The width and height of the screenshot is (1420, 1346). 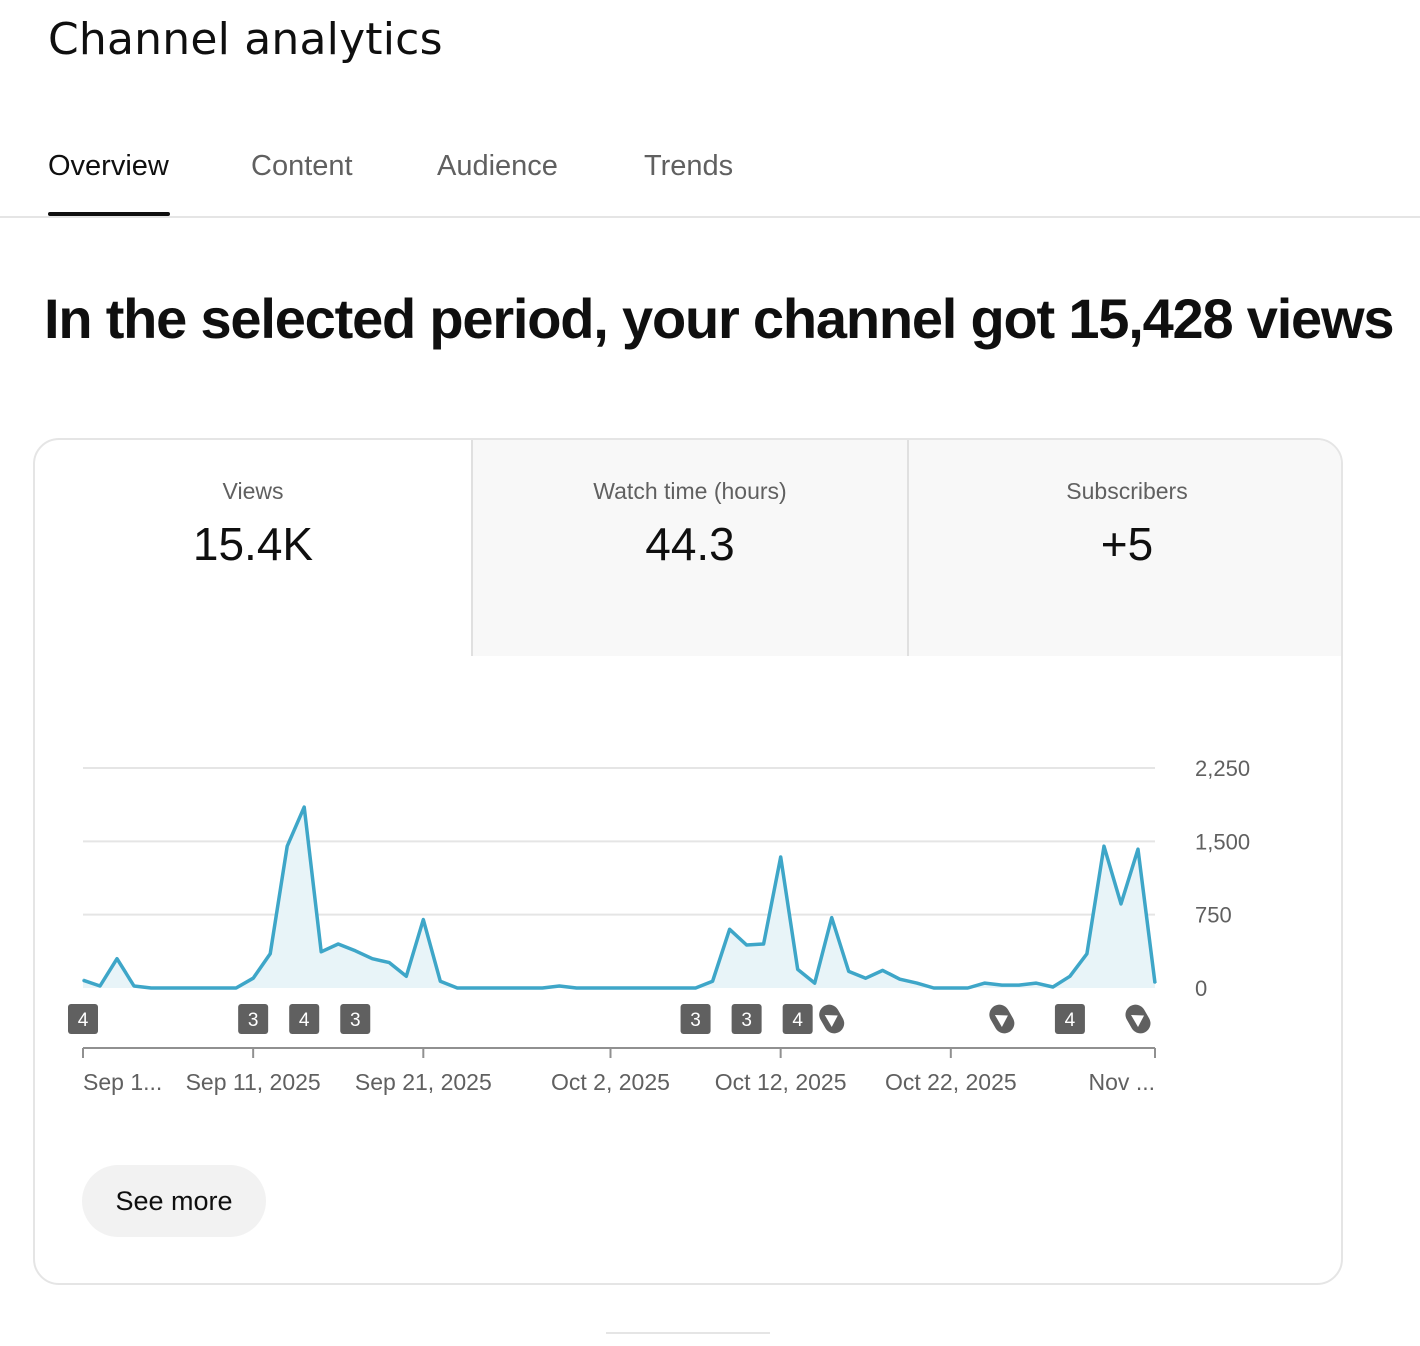 I want to click on metric-tab-subscribers: Subscribers +5, so click(x=1124, y=548).